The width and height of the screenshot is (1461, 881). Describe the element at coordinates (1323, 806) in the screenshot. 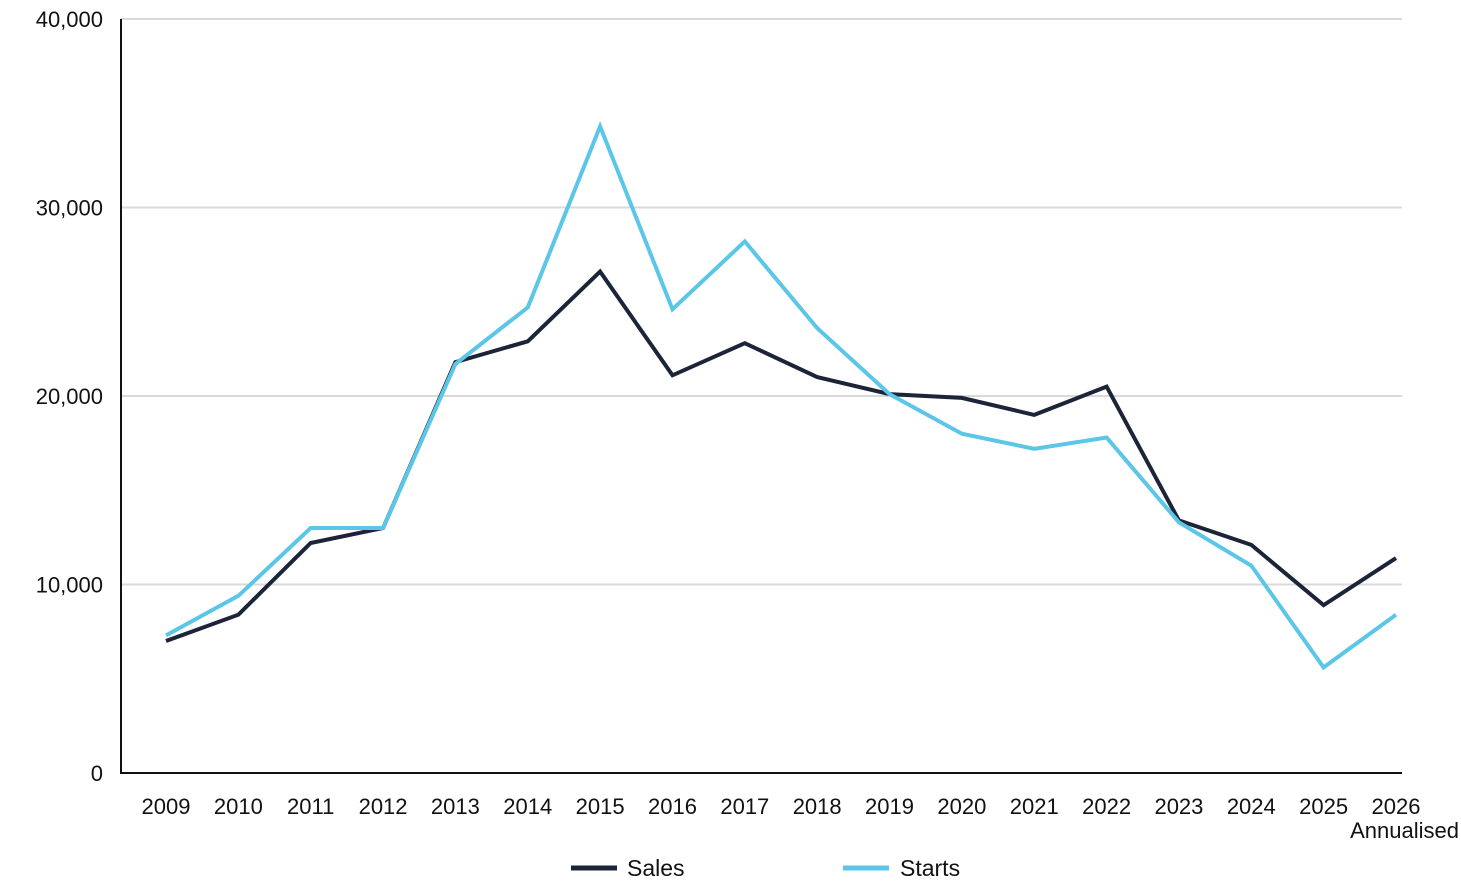

I see `x-tick-label: 2025` at that location.